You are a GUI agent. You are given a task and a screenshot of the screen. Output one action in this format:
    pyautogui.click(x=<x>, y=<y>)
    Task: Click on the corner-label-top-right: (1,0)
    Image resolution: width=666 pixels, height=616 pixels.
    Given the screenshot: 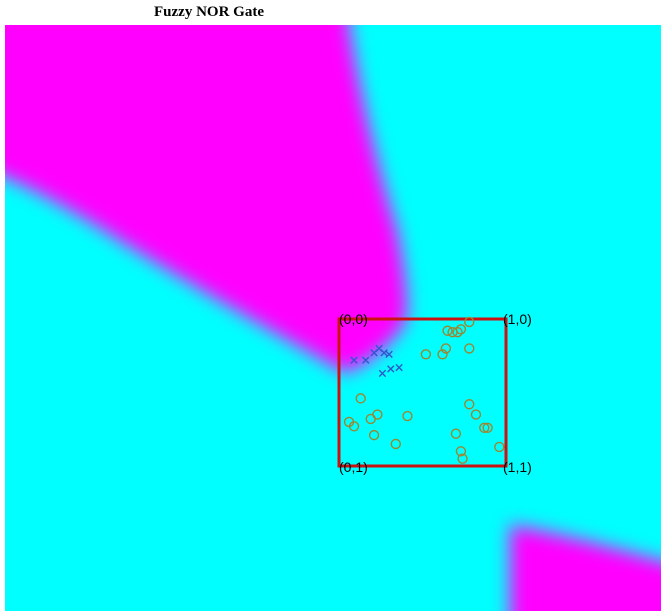 What is the action you would take?
    pyautogui.click(x=517, y=319)
    